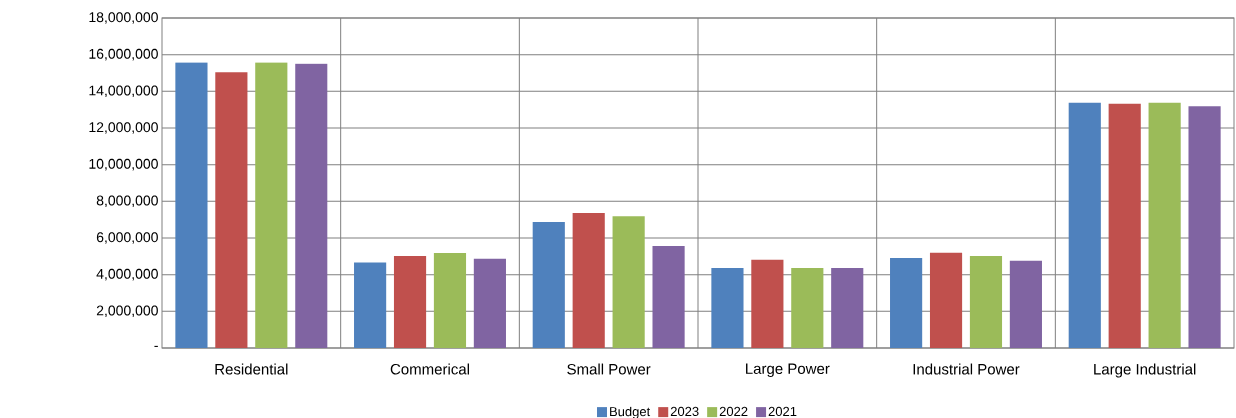 The image size is (1236, 418). What do you see at coordinates (127, 274) in the screenshot?
I see `y-tick-label: 4,000,000` at bounding box center [127, 274].